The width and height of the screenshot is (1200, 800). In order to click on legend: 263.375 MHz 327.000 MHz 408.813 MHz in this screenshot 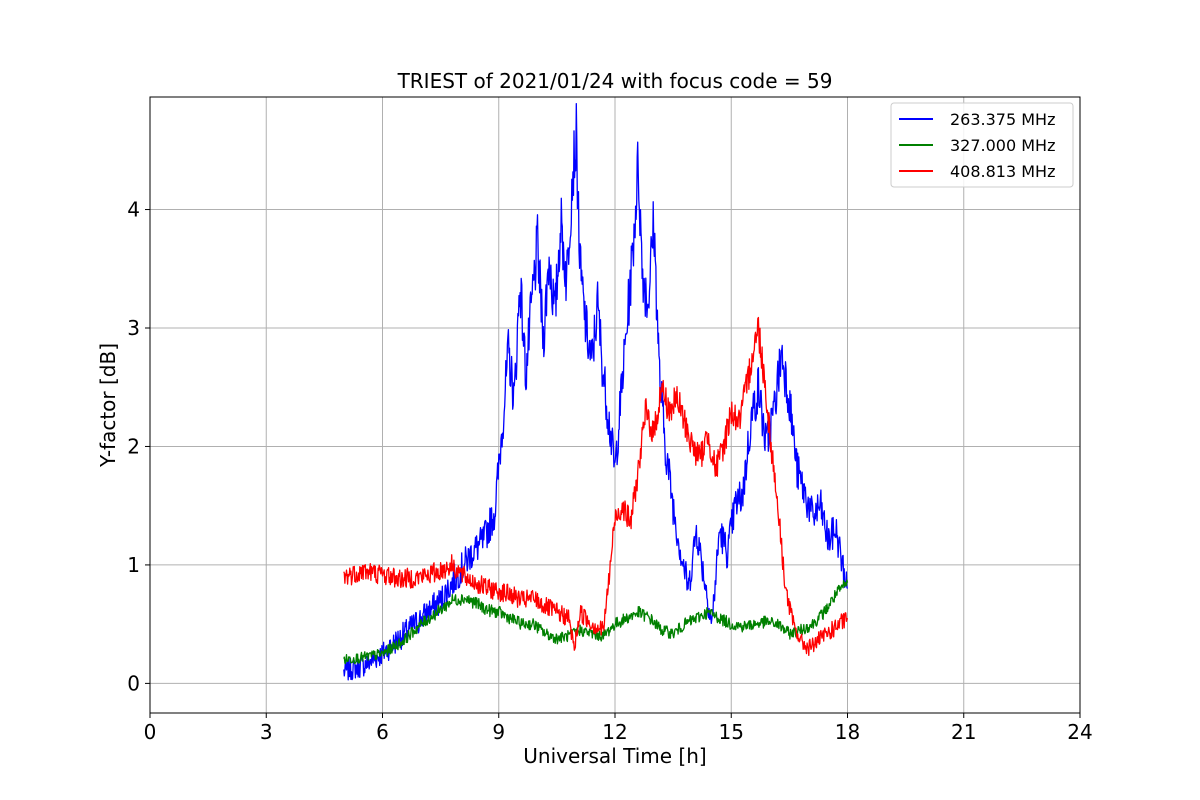, I will do `click(982, 145)`.